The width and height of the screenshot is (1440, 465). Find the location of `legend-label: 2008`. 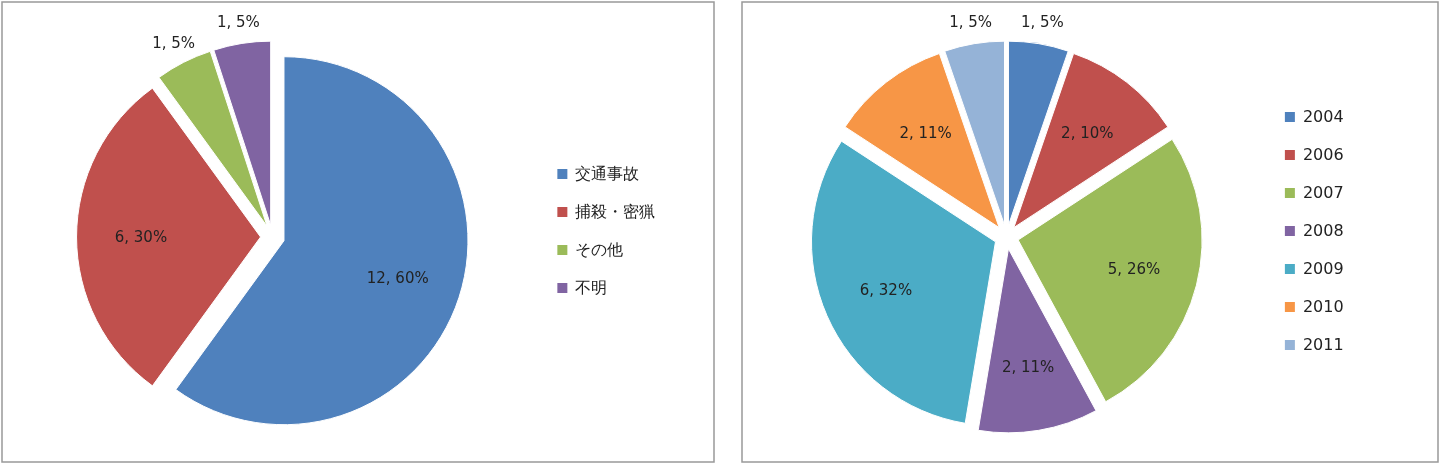

legend-label: 2008 is located at coordinates (1323, 230).